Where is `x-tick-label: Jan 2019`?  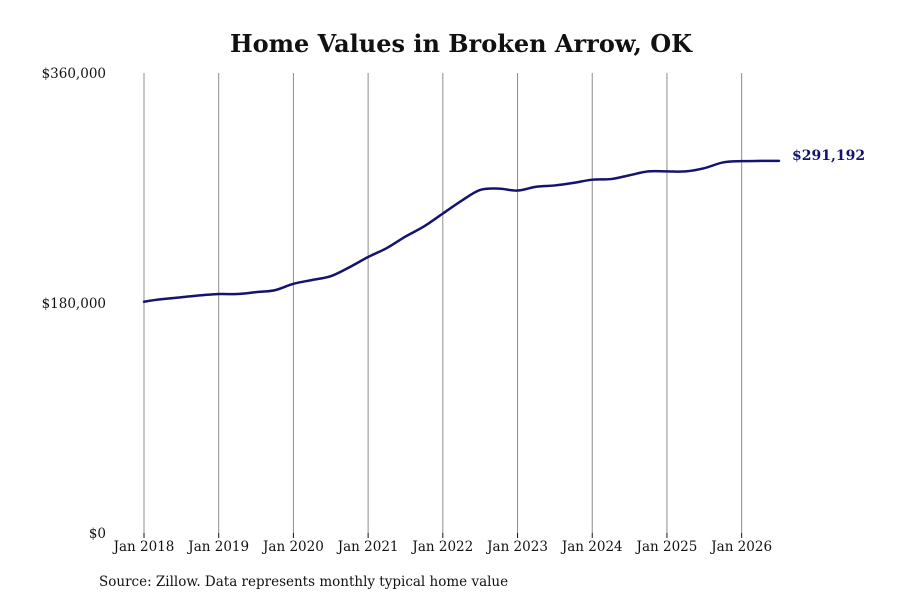
x-tick-label: Jan 2019 is located at coordinates (217, 547).